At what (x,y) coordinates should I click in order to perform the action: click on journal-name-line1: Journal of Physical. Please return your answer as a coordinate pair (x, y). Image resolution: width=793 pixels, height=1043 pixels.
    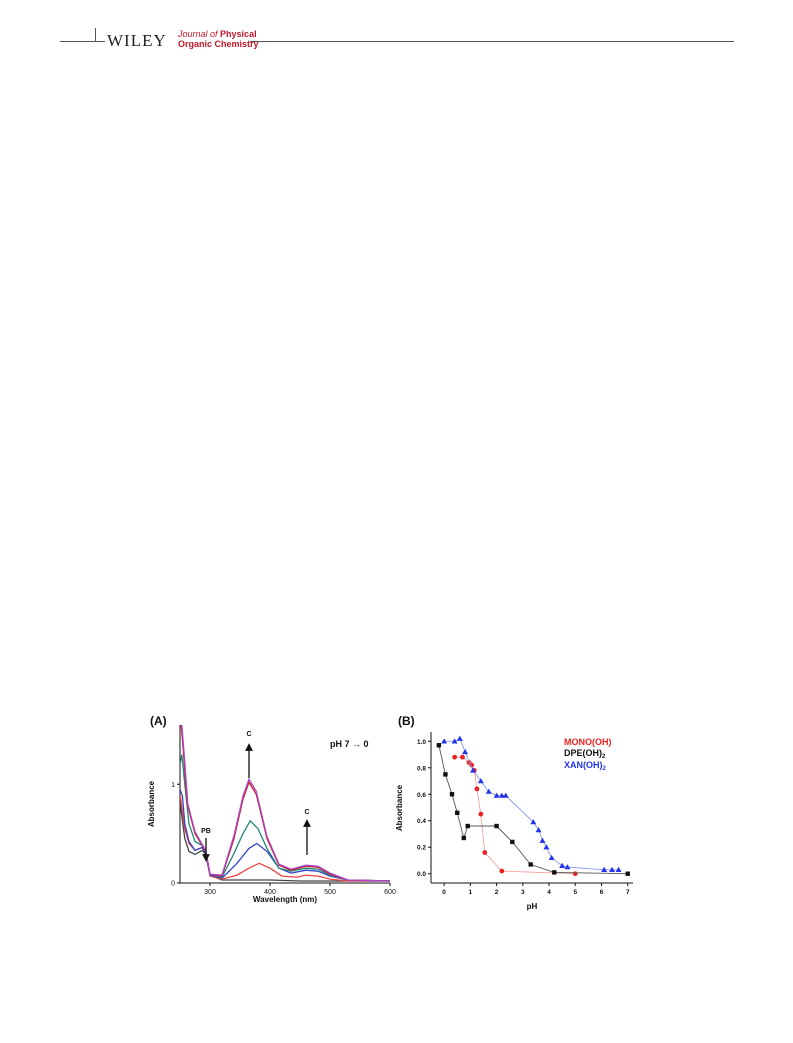
    Looking at the image, I should click on (217, 34).